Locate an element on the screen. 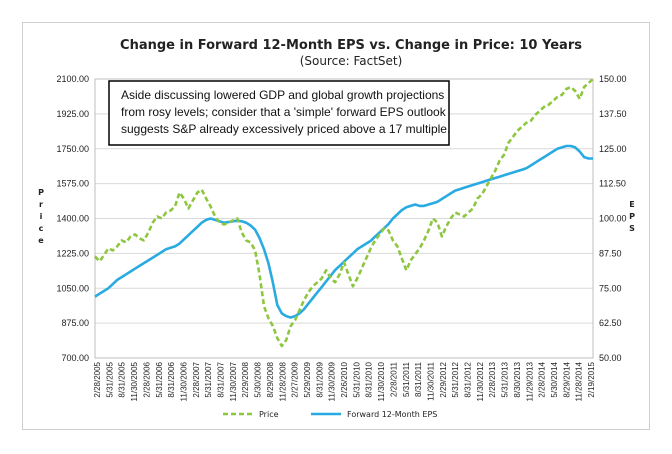 This screenshot has width=672, height=454. x-tick-label: 8/29/2008 is located at coordinates (270, 379).